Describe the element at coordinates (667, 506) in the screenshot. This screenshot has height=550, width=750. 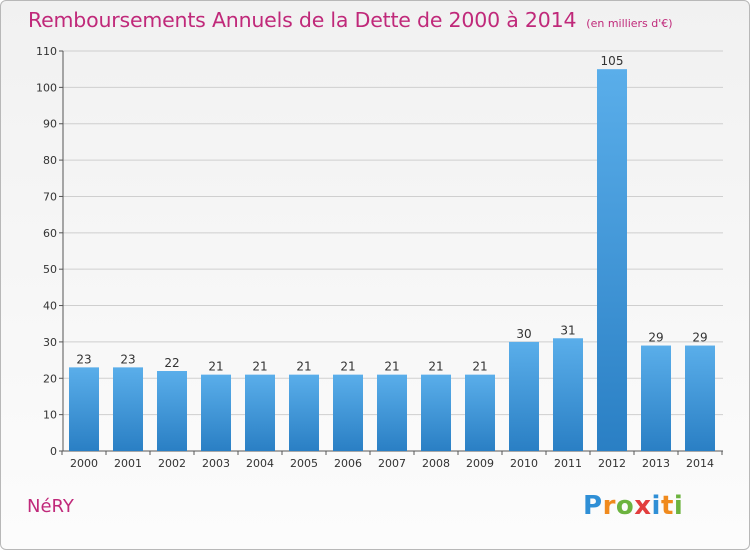
I see `logo-letter: t` at that location.